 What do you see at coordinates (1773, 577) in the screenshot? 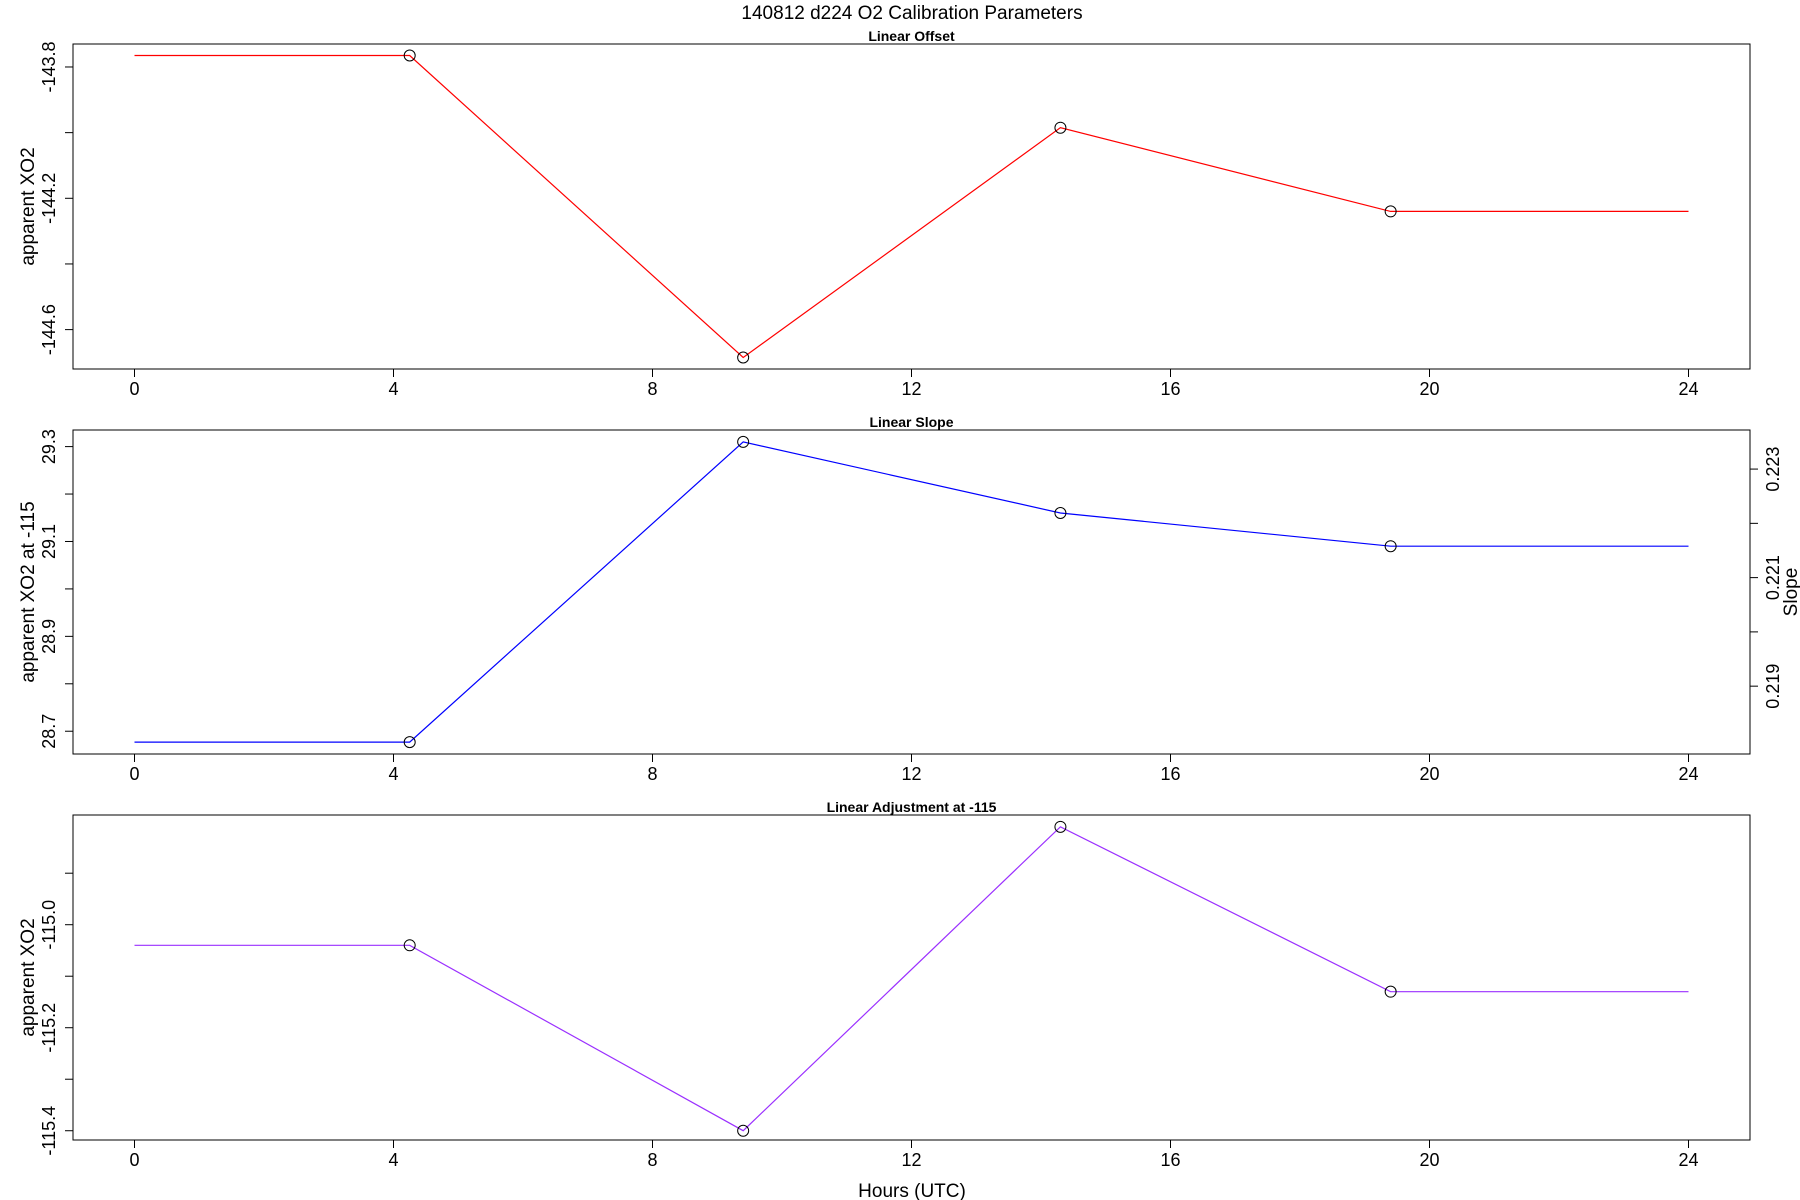
I see `y2-tick-label: 0.221` at bounding box center [1773, 577].